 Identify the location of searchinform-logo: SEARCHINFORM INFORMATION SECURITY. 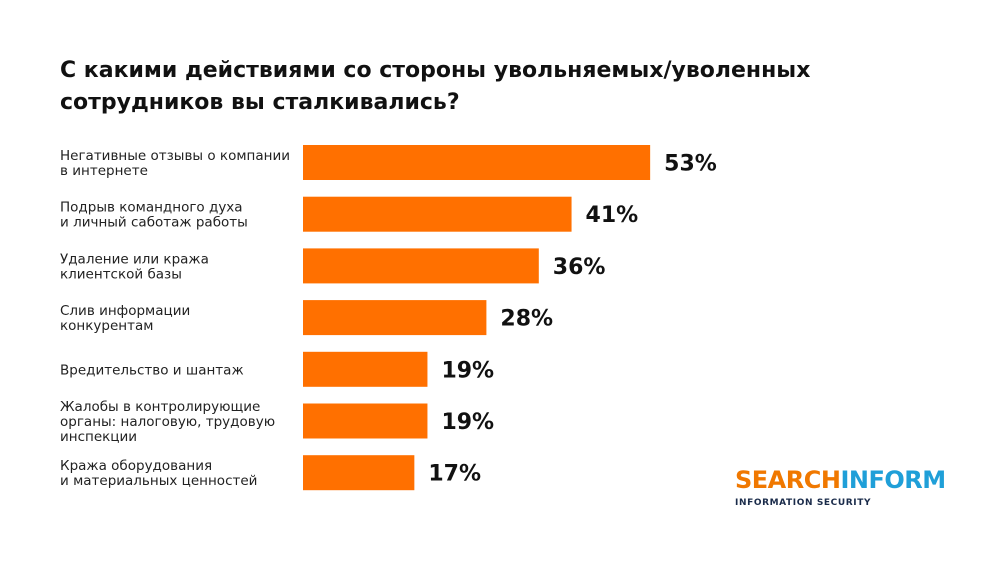
(840, 487).